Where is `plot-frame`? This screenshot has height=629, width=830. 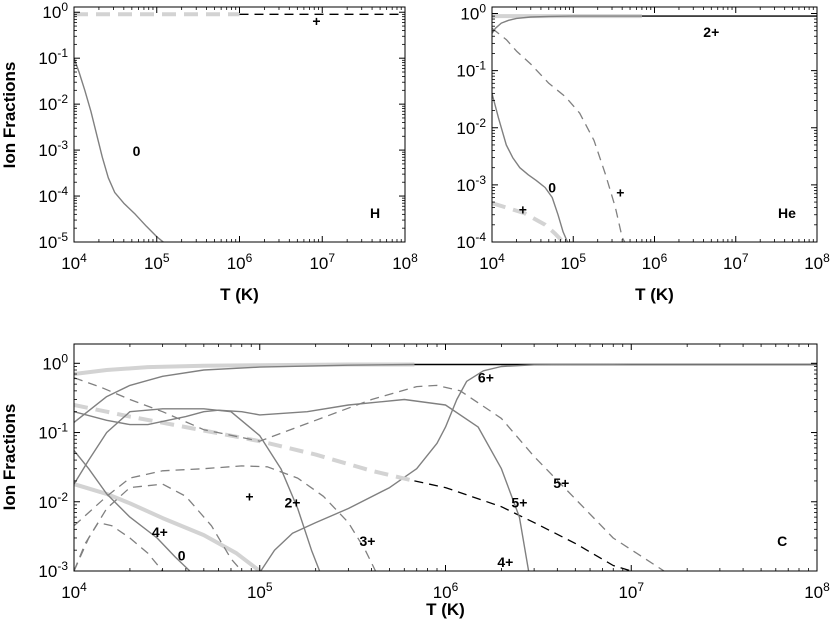 plot-frame is located at coordinates (654, 124).